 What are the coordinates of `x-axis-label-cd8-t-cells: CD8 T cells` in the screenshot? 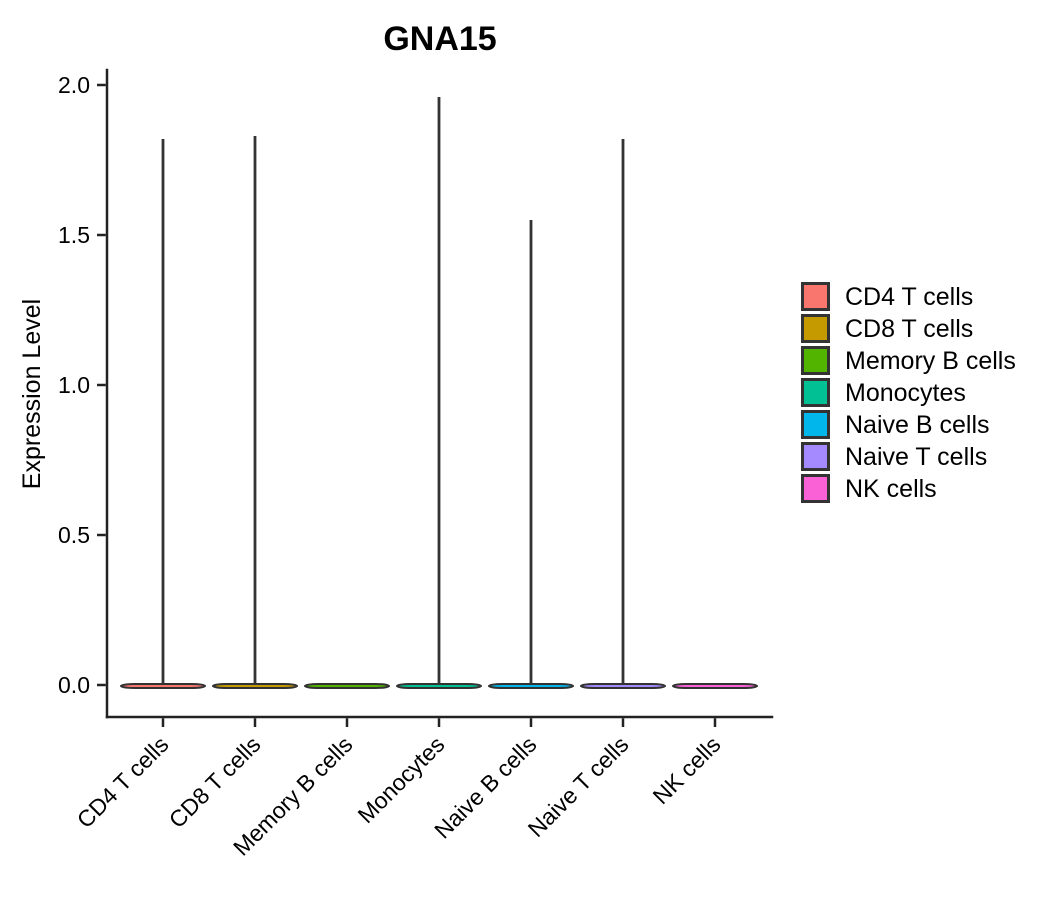 It's located at (215, 782).